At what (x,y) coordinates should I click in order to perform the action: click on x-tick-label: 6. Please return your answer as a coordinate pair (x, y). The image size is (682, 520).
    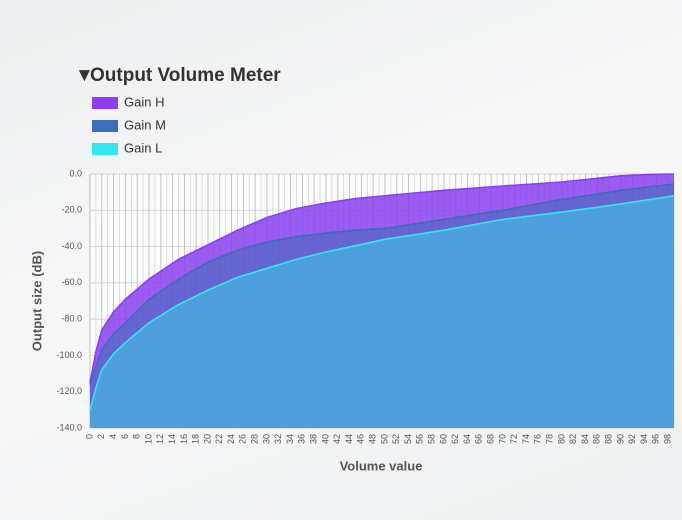
    Looking at the image, I should click on (125, 436).